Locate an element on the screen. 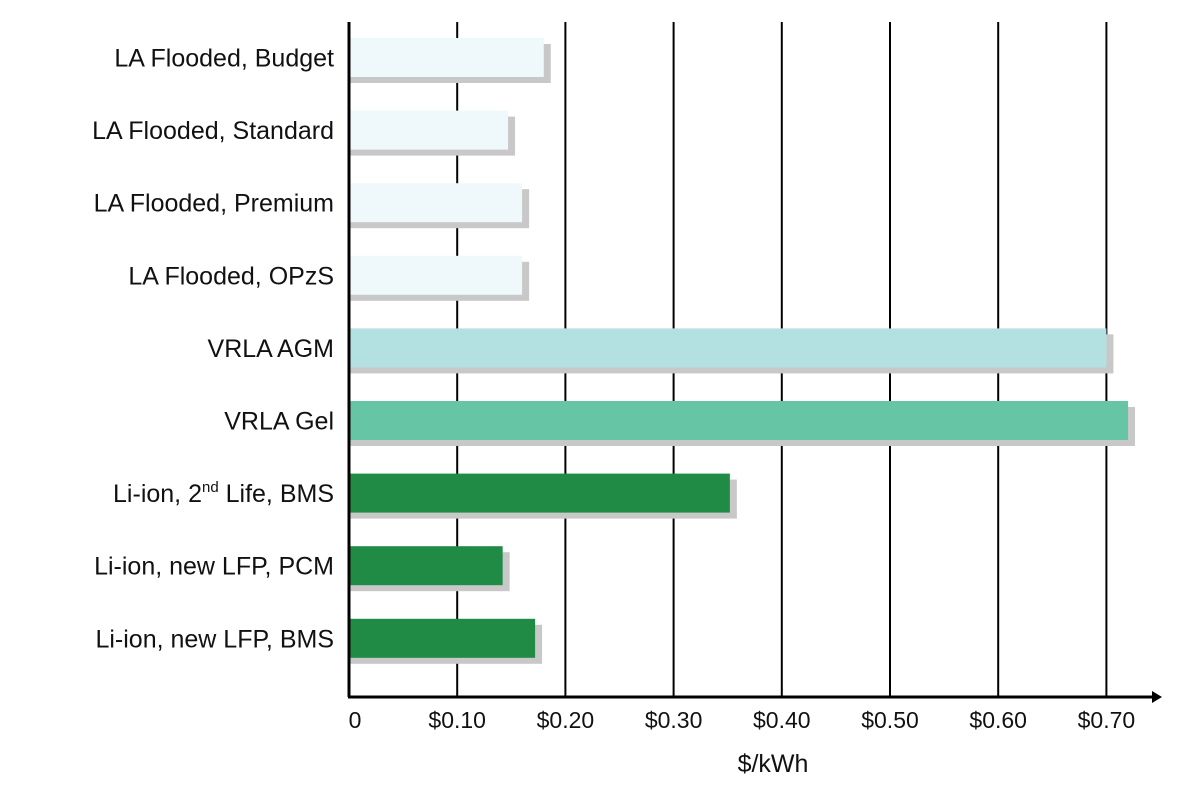  x-axis-arrow-icon is located at coordinates (1157, 697).